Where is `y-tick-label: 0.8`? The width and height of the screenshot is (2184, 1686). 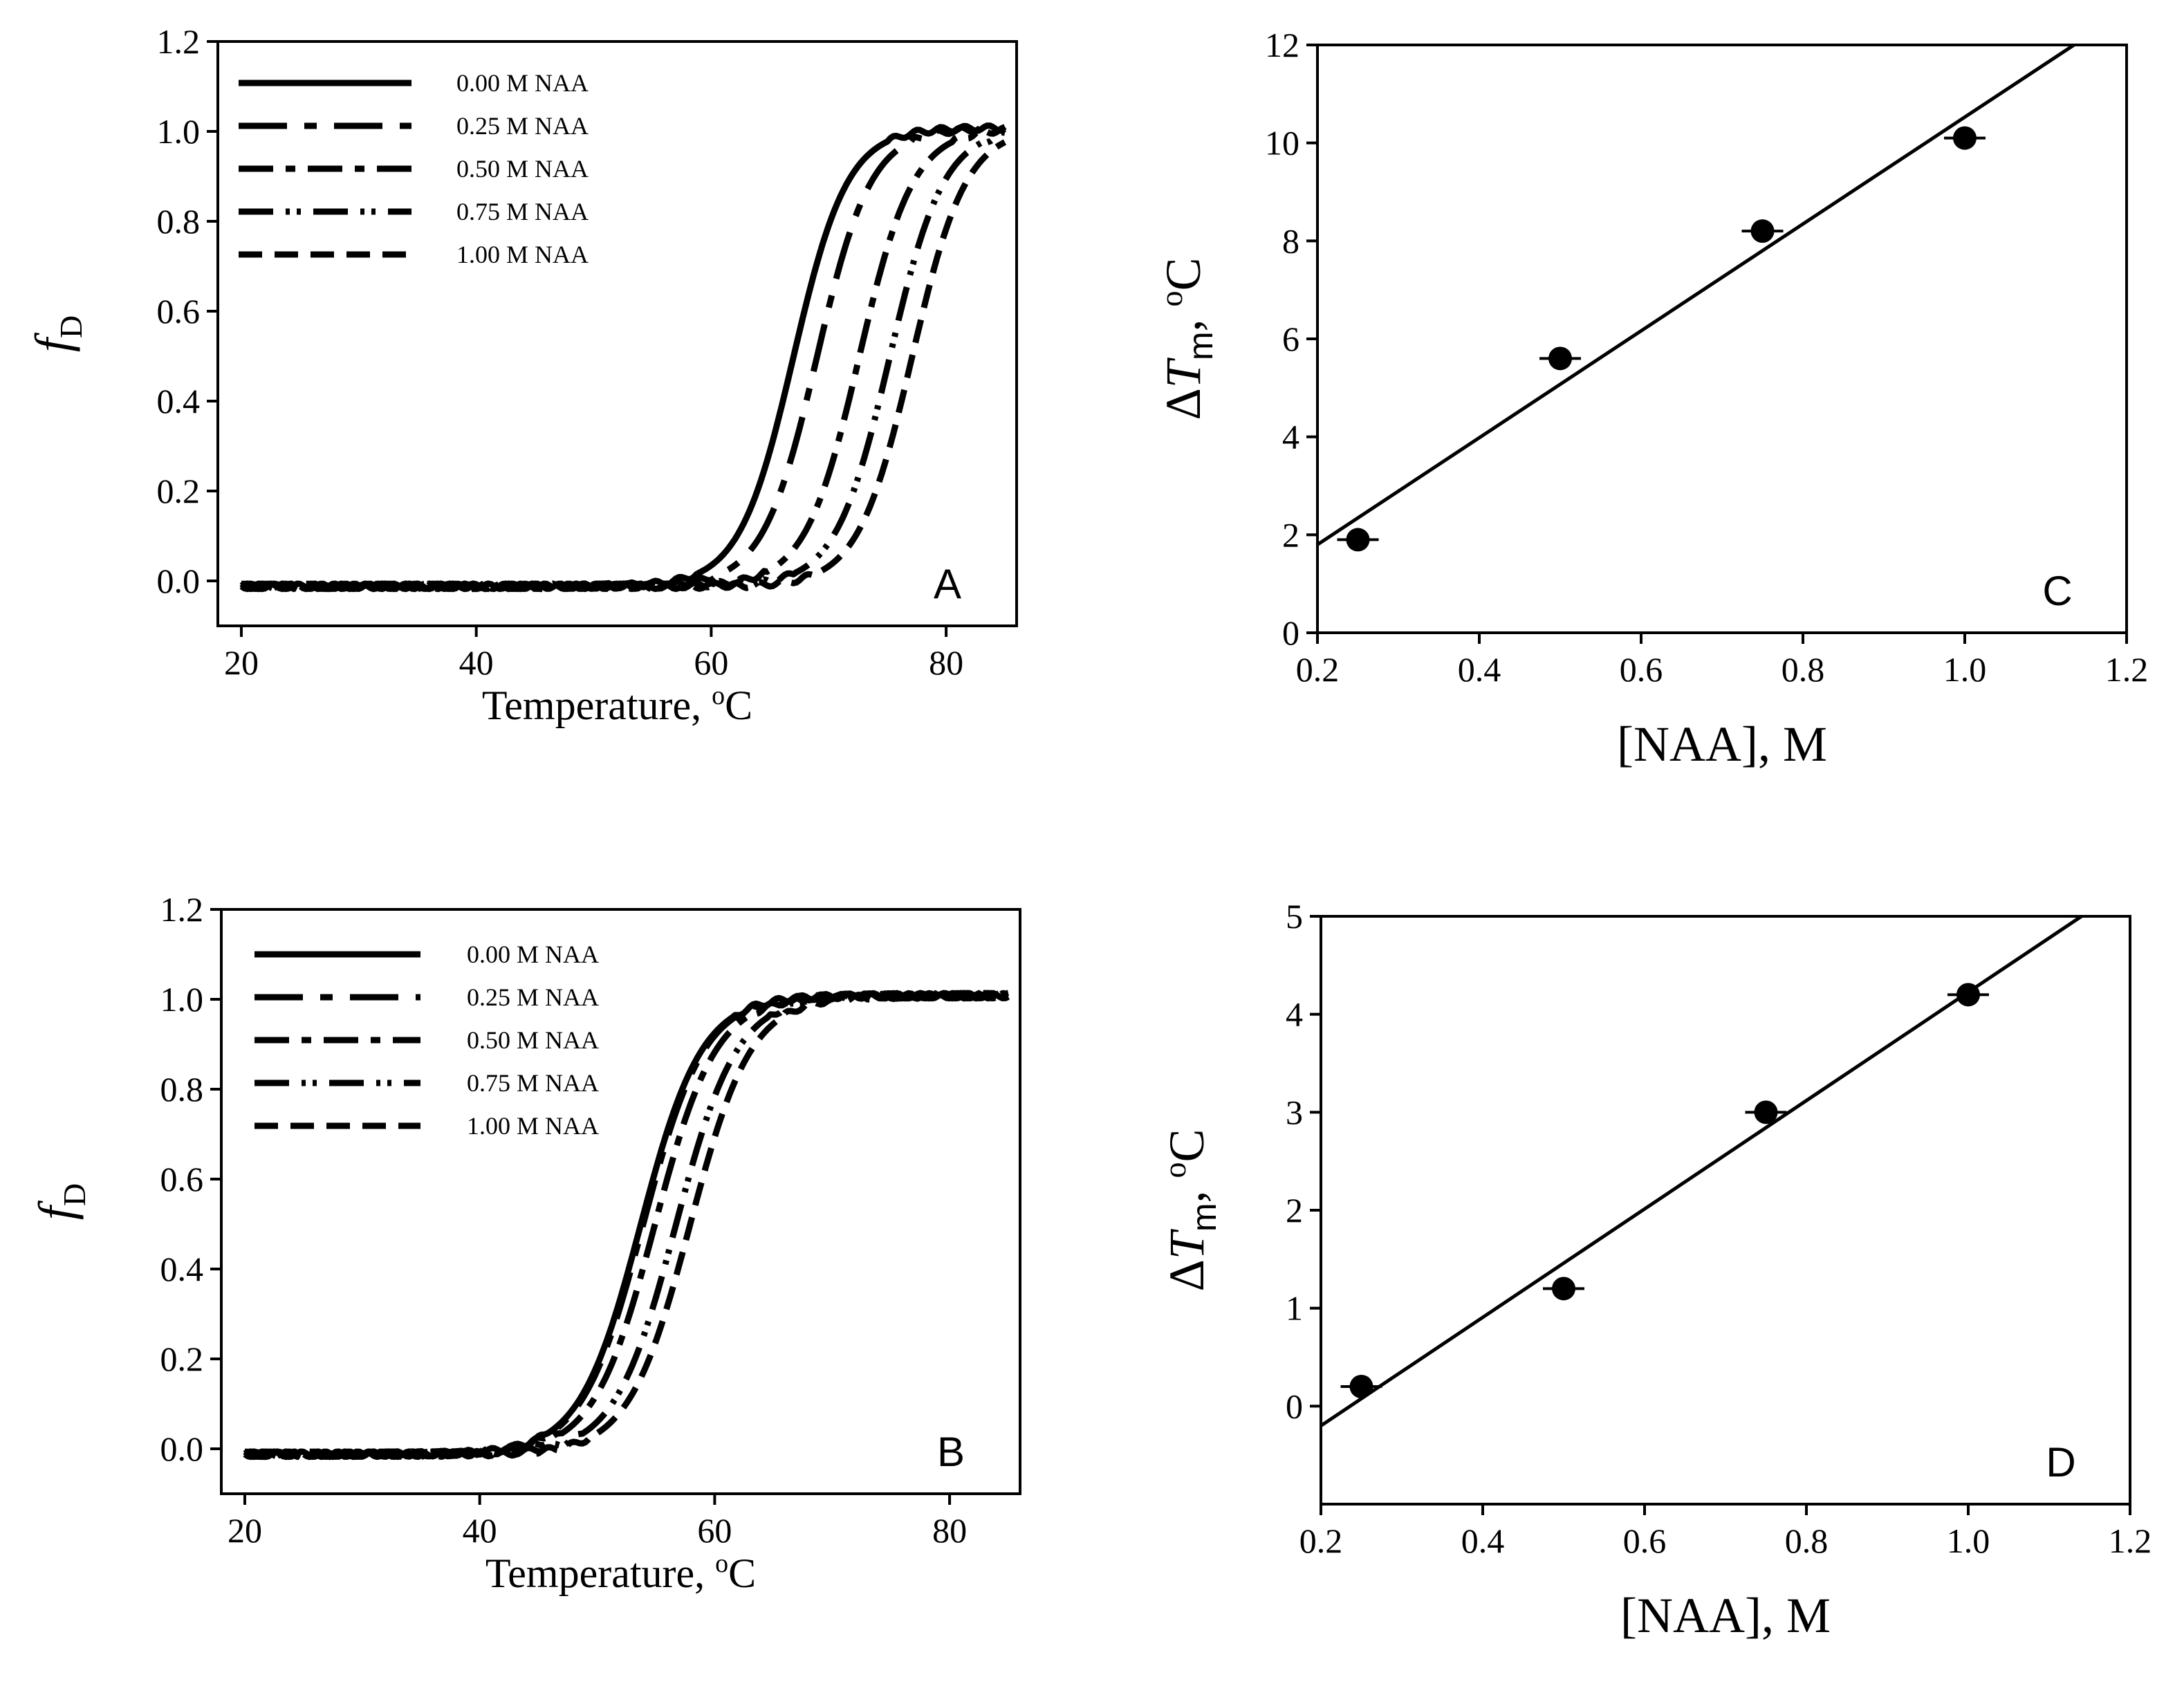 y-tick-label: 0.8 is located at coordinates (182, 1089).